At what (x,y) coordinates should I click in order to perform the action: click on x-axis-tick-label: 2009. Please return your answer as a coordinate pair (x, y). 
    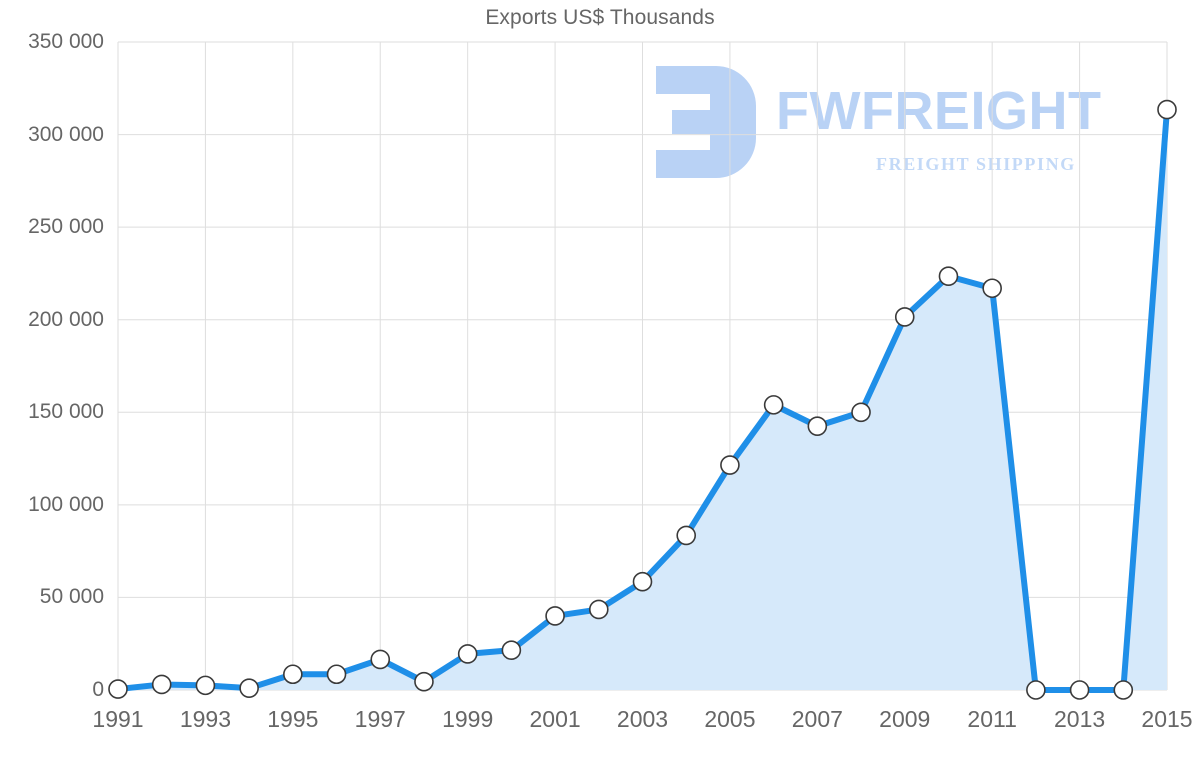
    Looking at the image, I should click on (905, 719).